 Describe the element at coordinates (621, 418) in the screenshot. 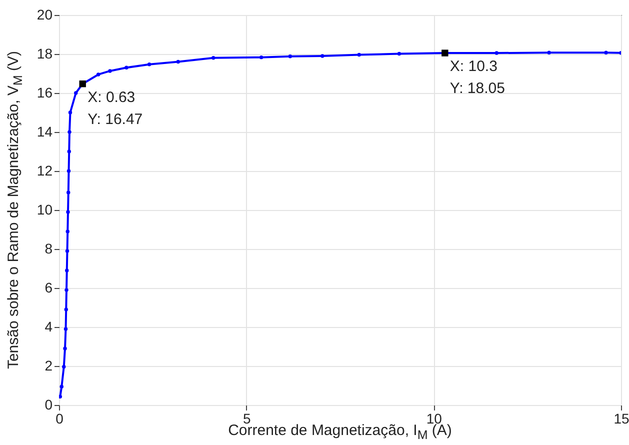

I see `x-tick-label: 15` at that location.